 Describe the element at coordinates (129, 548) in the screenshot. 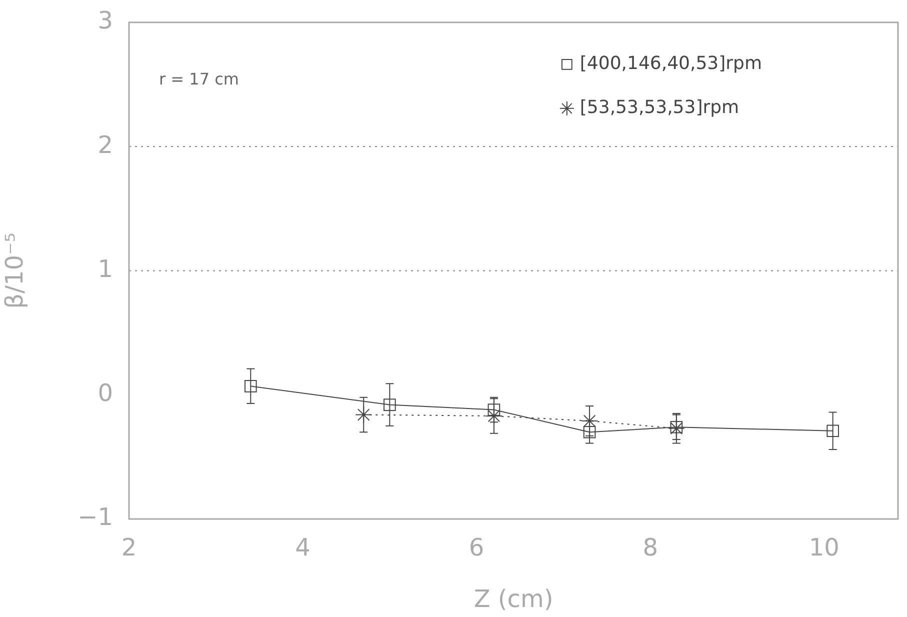

I see `x-tick-label: 2` at that location.